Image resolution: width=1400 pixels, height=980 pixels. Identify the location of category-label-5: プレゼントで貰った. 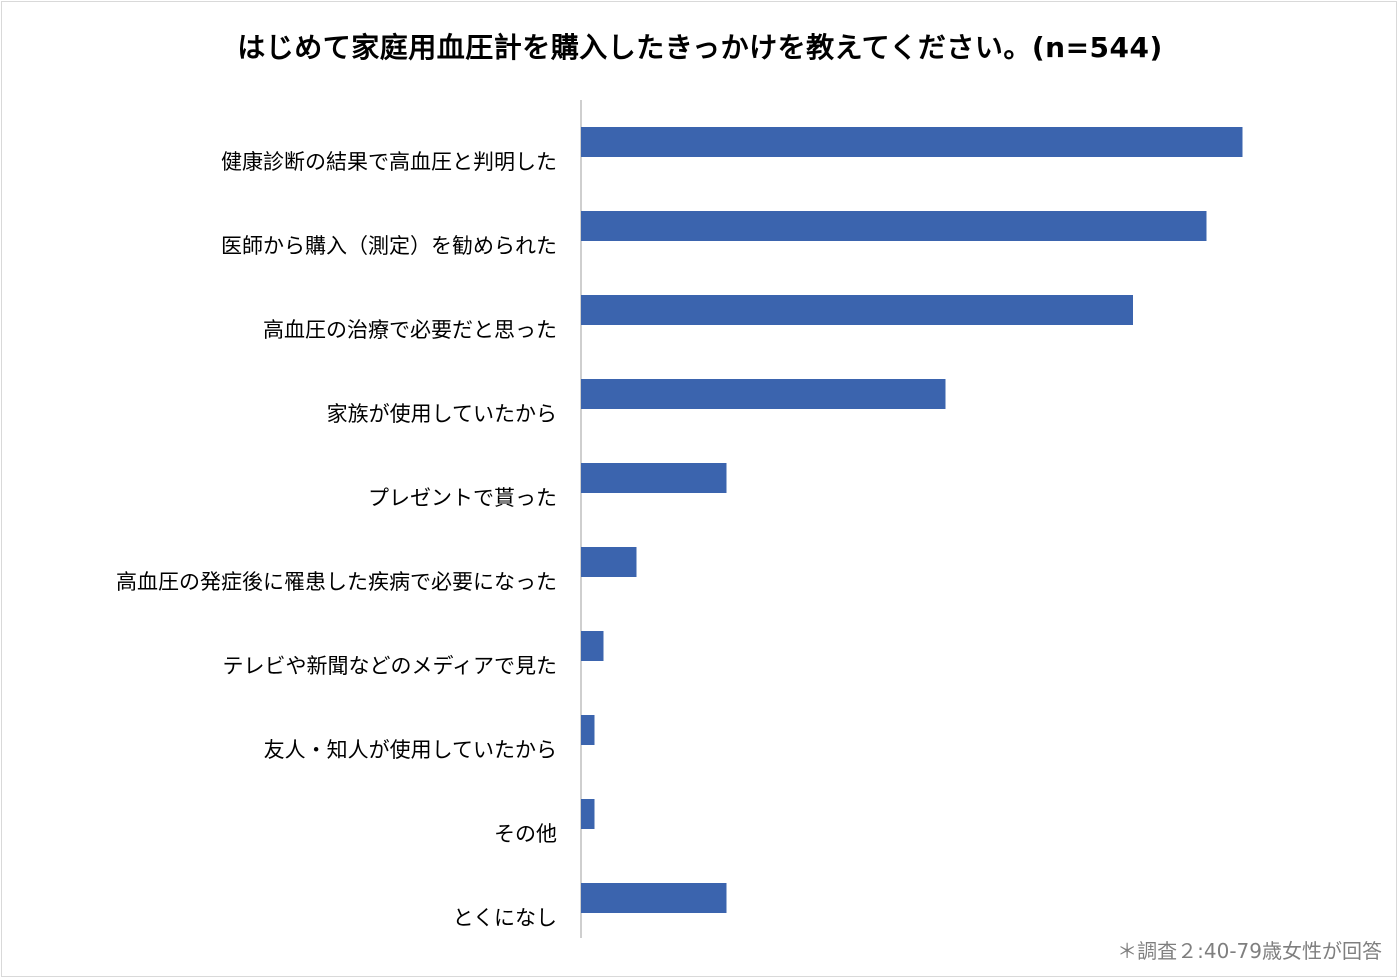
(462, 498).